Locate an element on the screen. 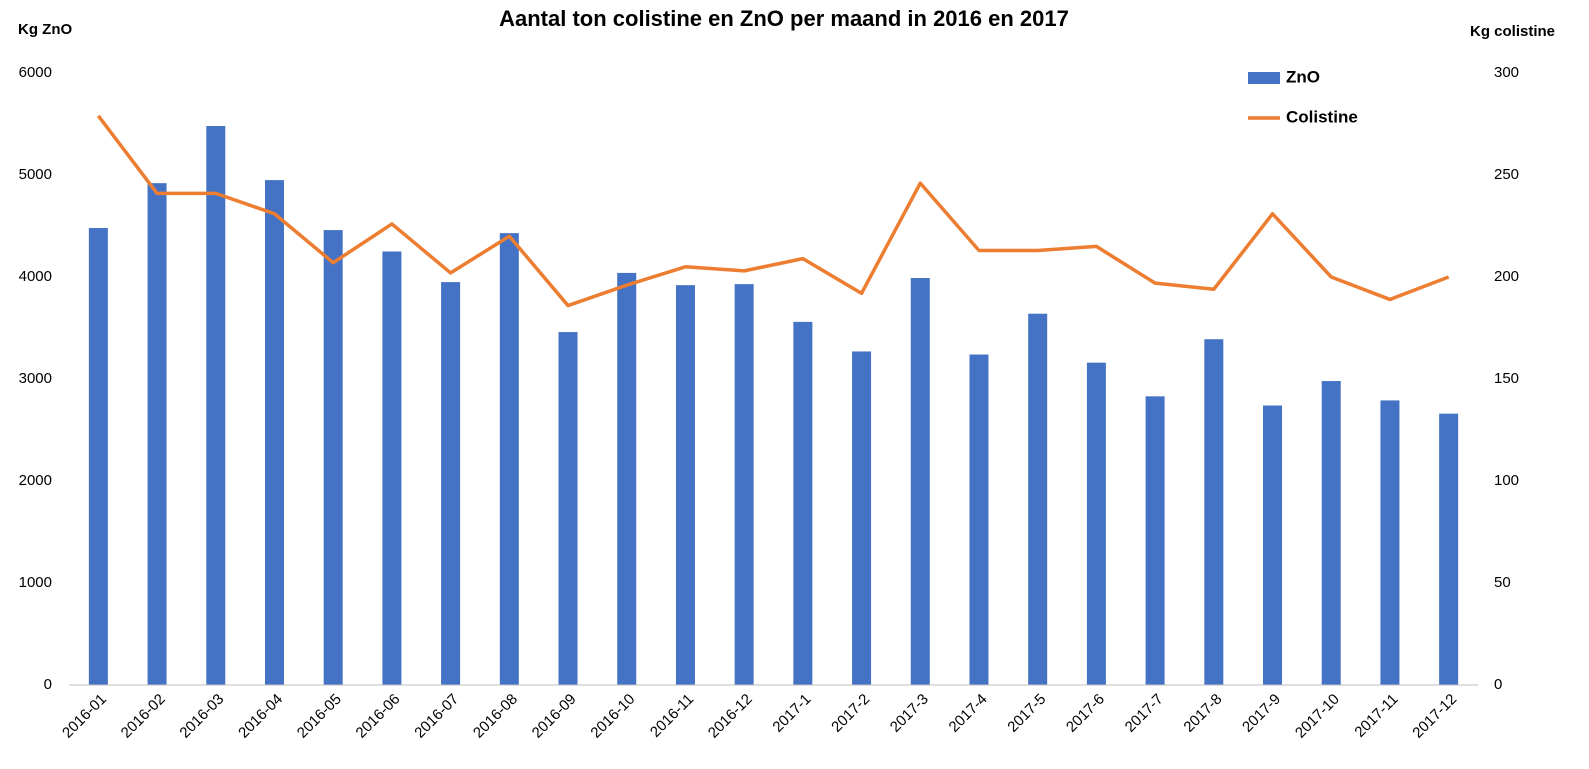 The width and height of the screenshot is (1589, 769). x-tick-label: 2017-2 is located at coordinates (850, 713).